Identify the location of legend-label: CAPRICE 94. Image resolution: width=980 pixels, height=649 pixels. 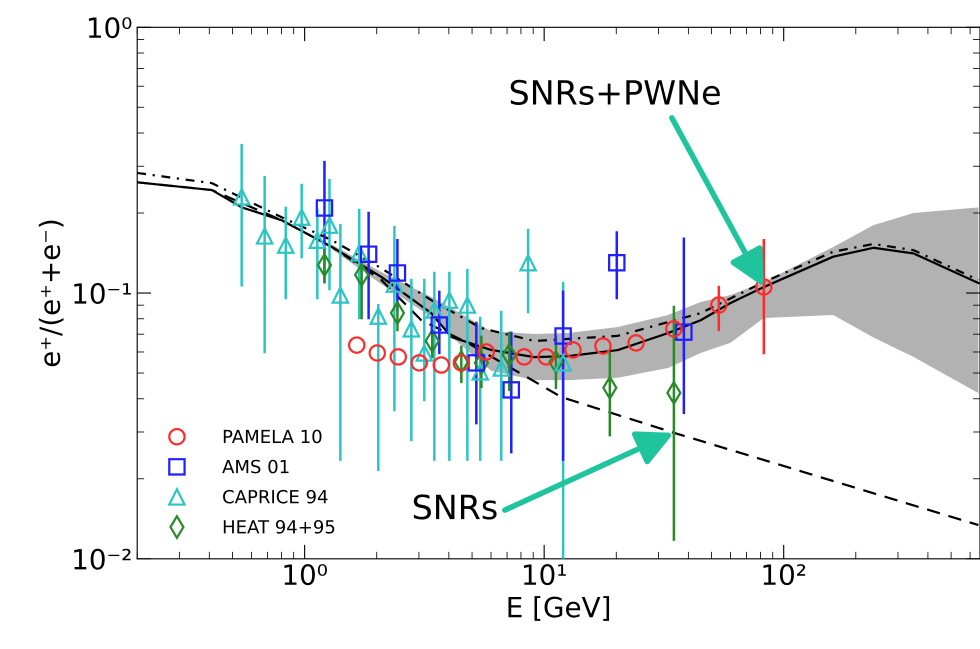
(275, 497).